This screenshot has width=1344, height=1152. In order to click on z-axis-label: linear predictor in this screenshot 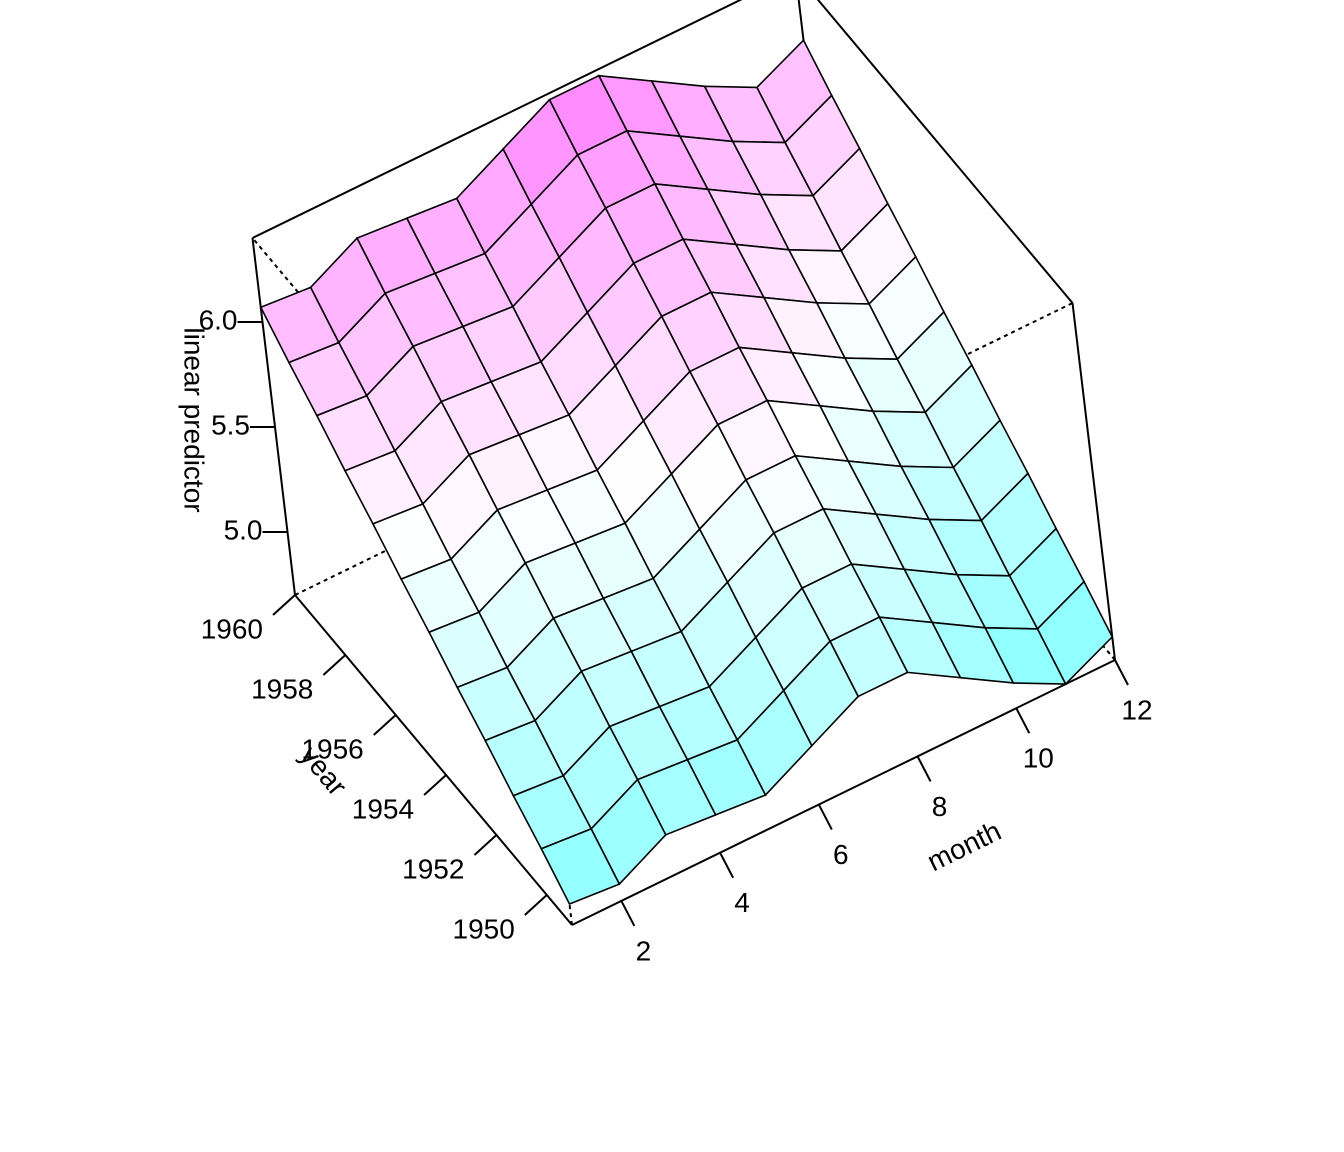, I will do `click(194, 419)`.